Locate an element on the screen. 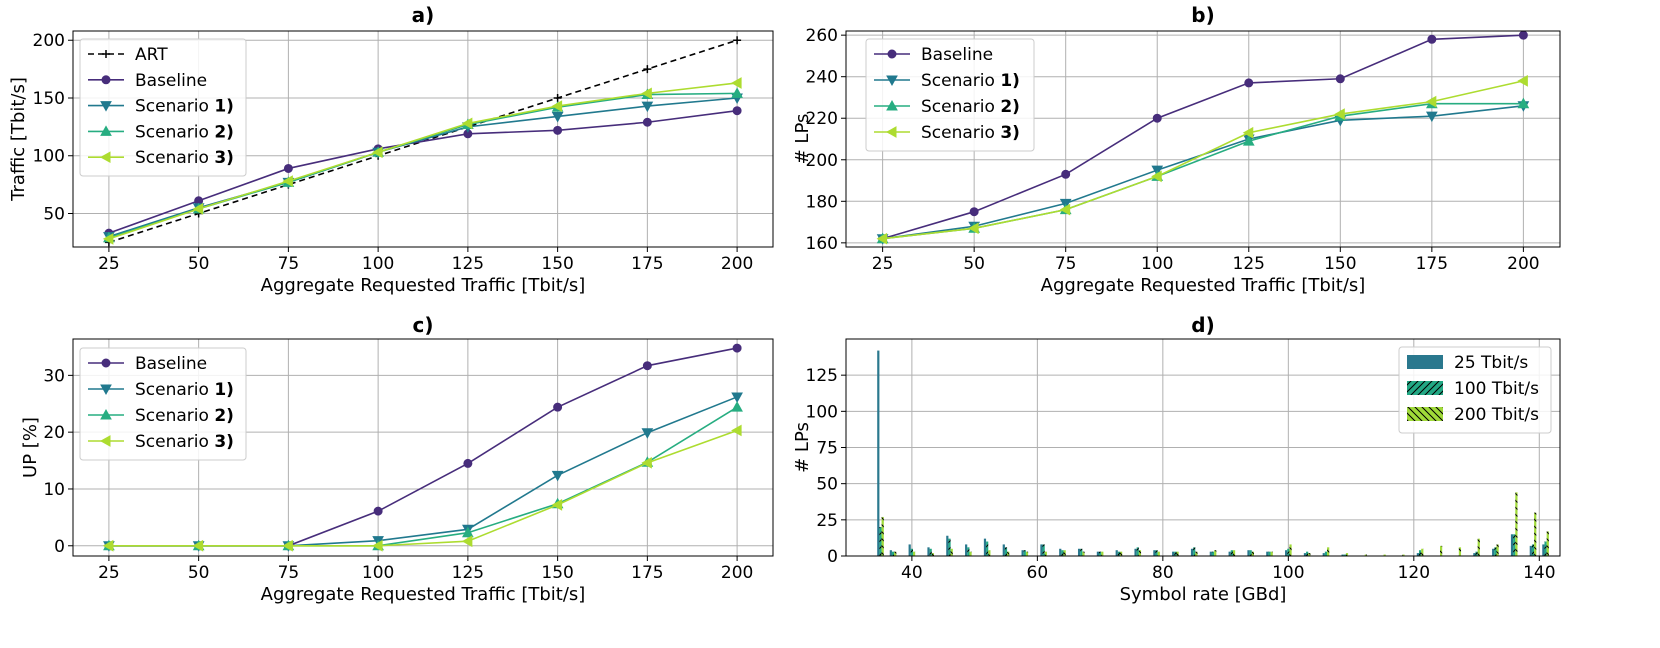  legend-item: Scenario 2) is located at coordinates (947, 107).